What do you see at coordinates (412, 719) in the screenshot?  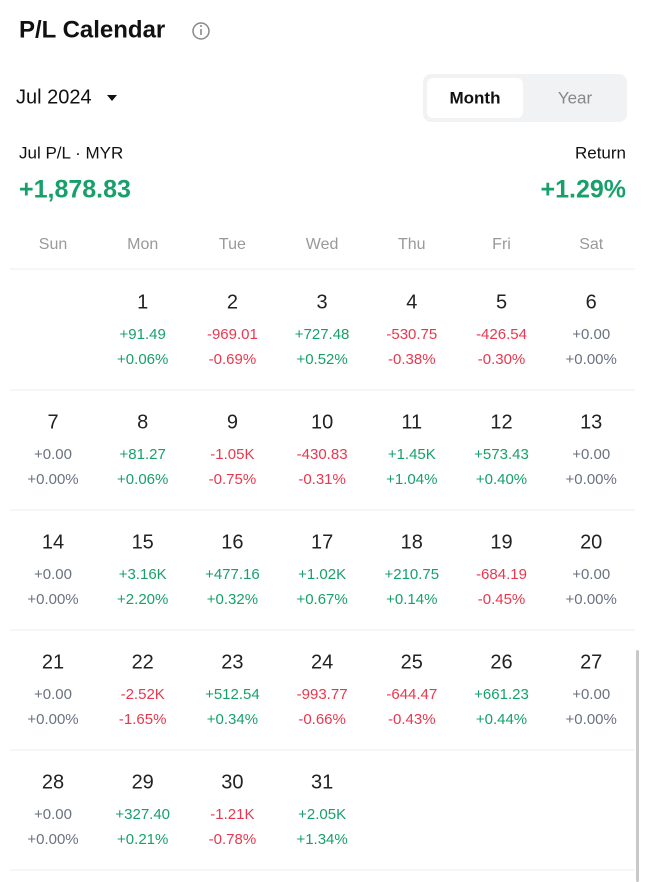 I see `day-pct: -0.43%` at bounding box center [412, 719].